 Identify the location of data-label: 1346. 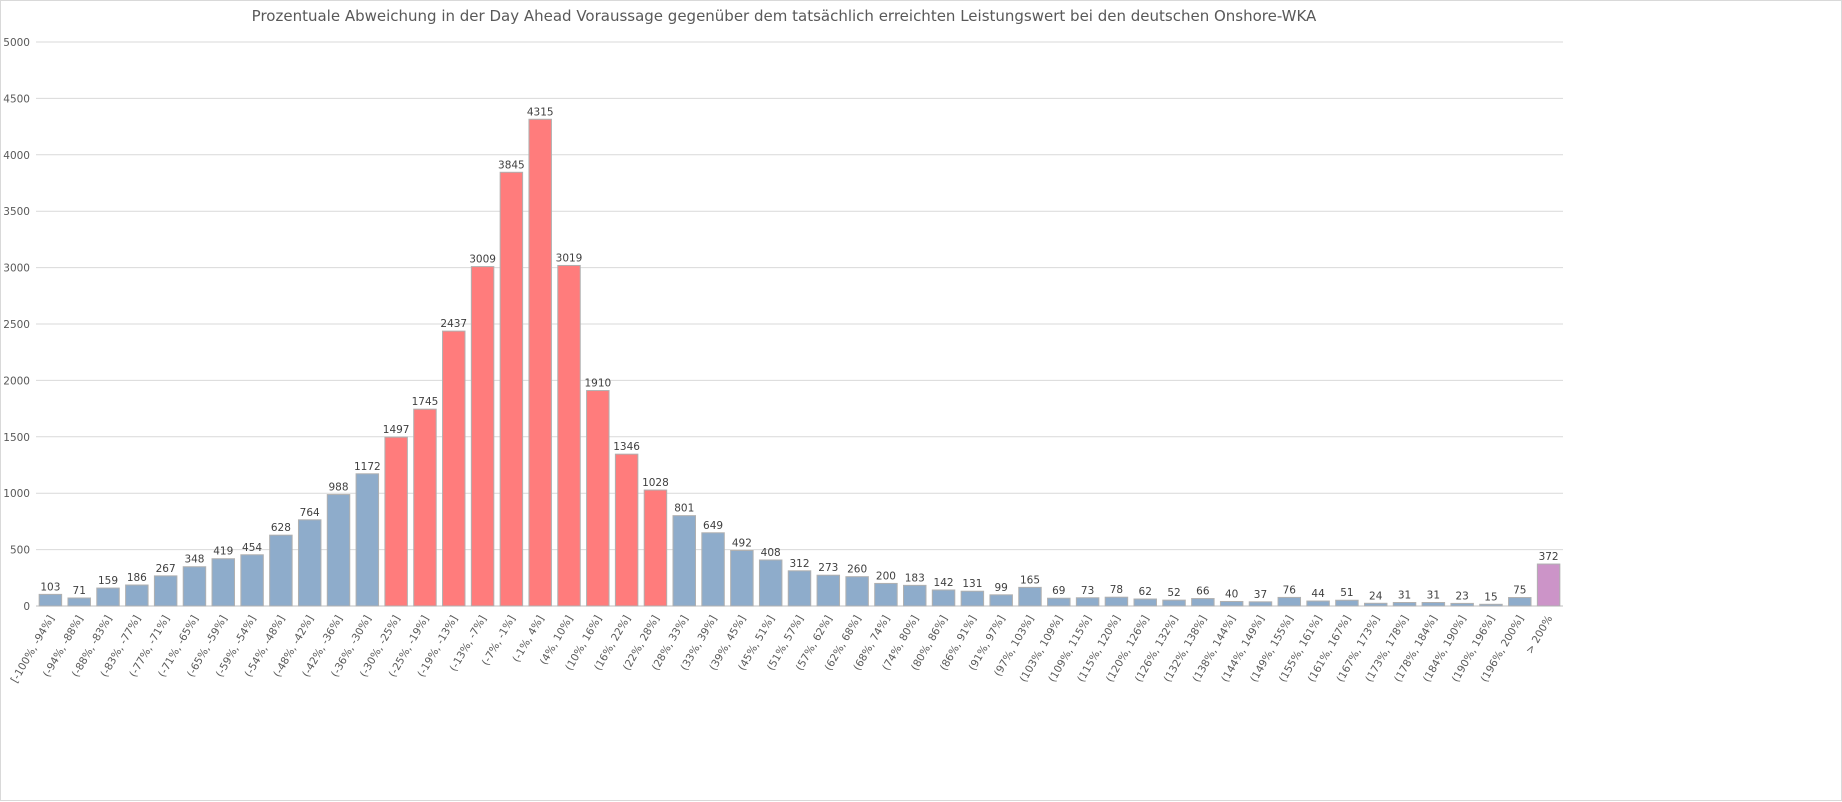
(626, 447).